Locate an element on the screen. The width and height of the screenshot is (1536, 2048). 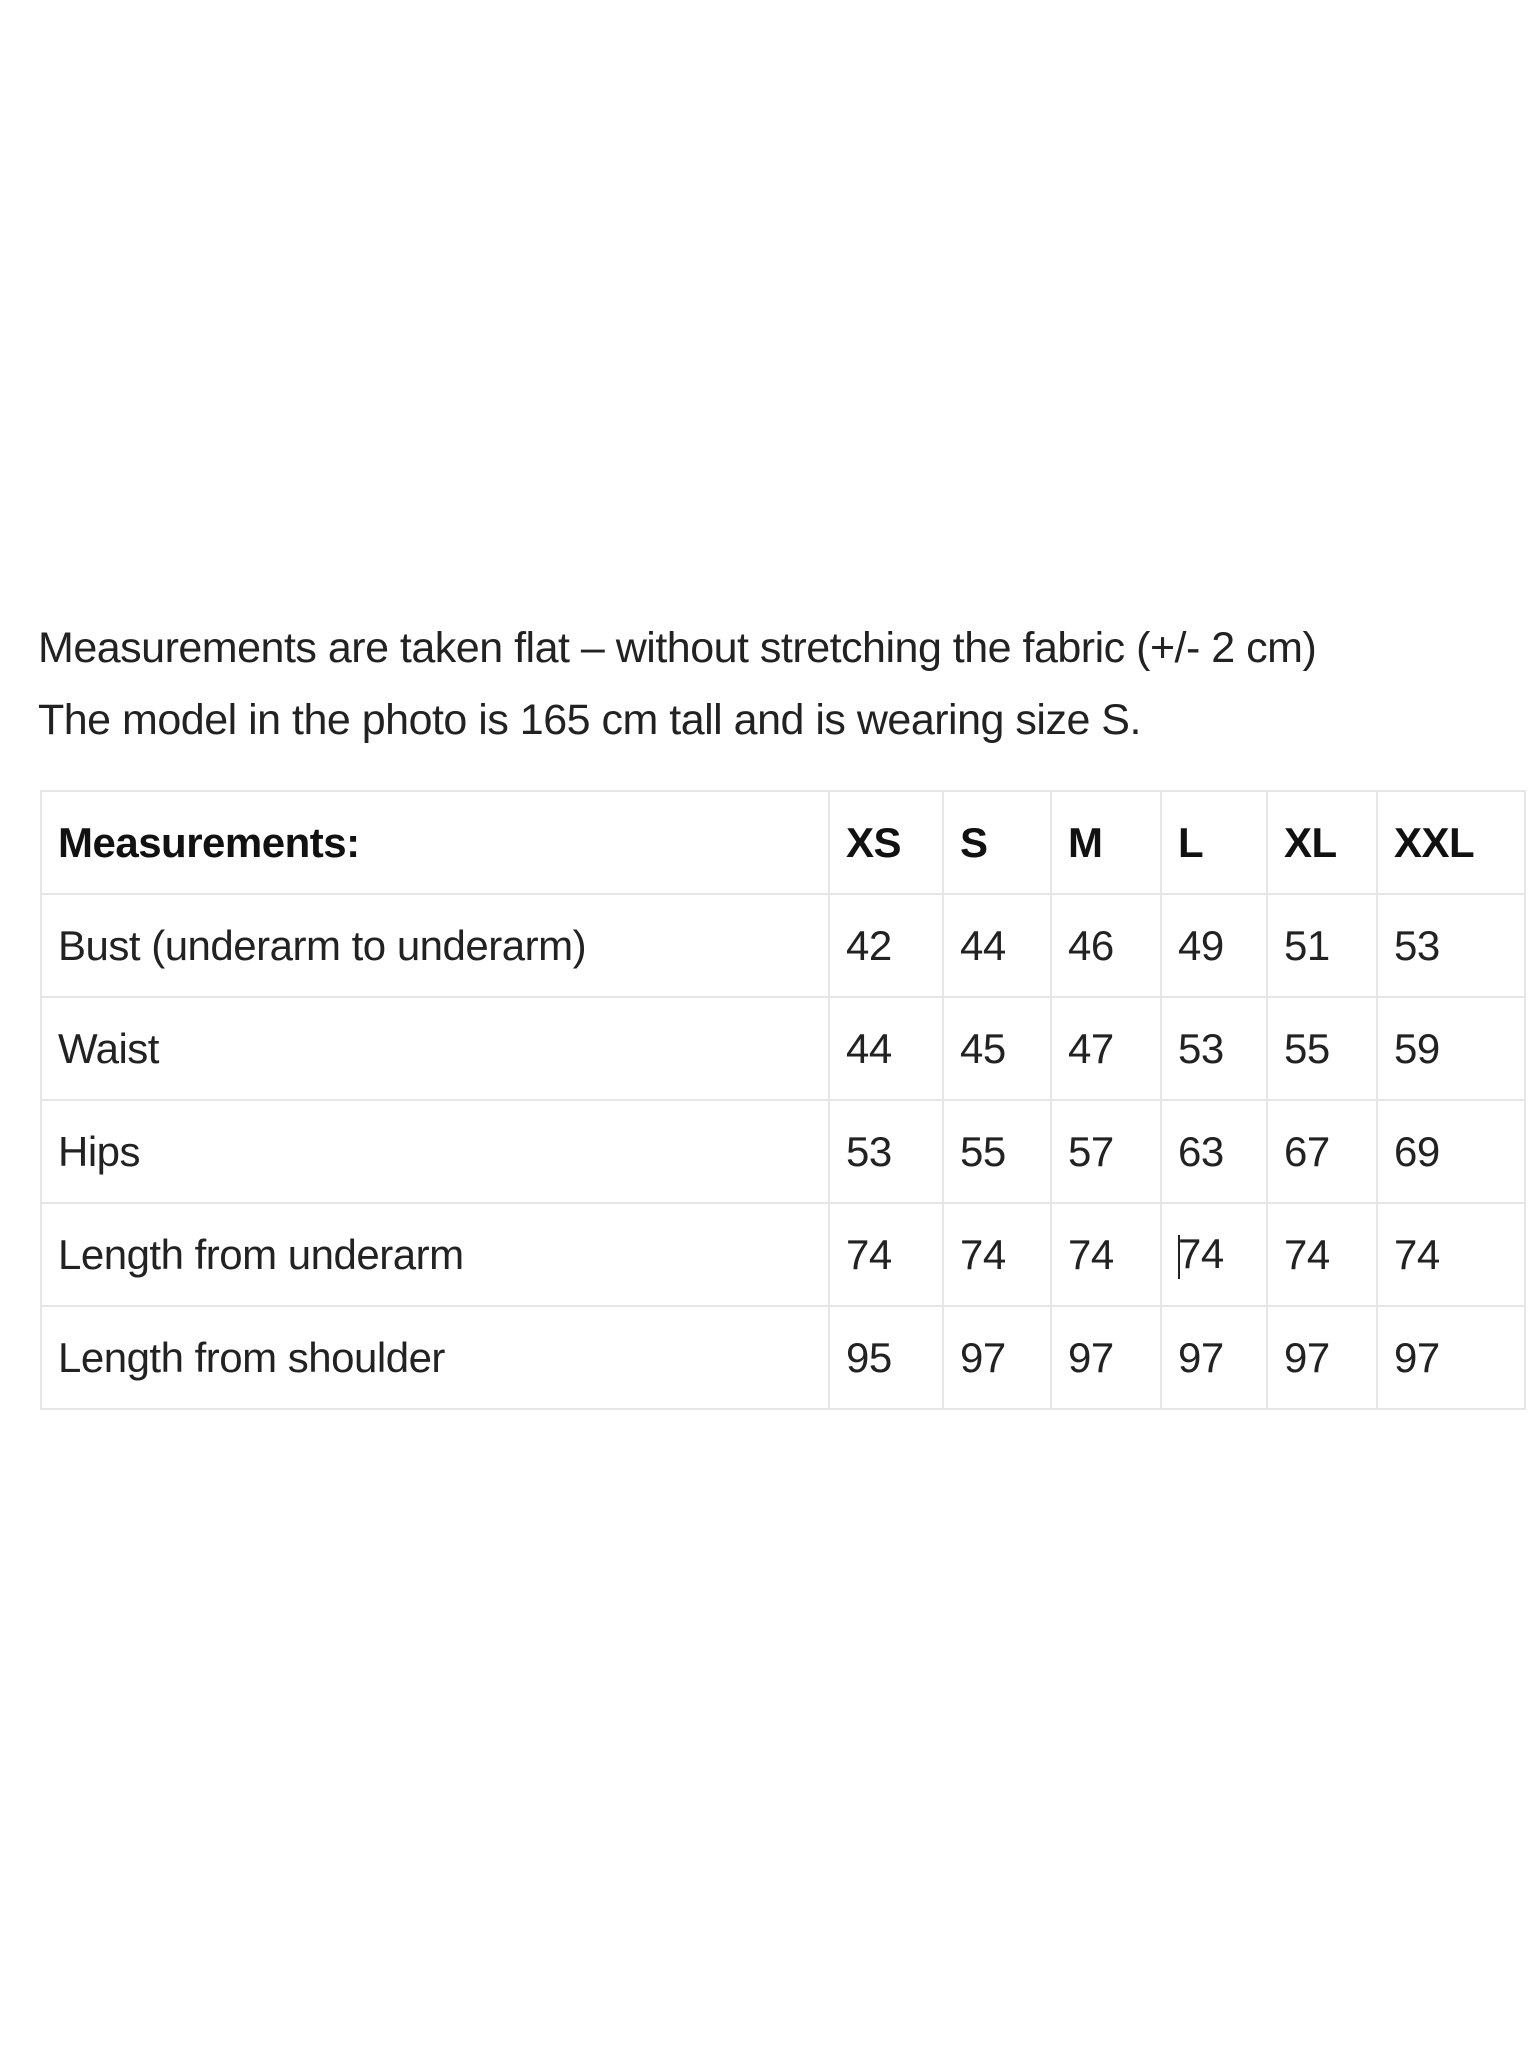
header-size: S is located at coordinates (997, 842).